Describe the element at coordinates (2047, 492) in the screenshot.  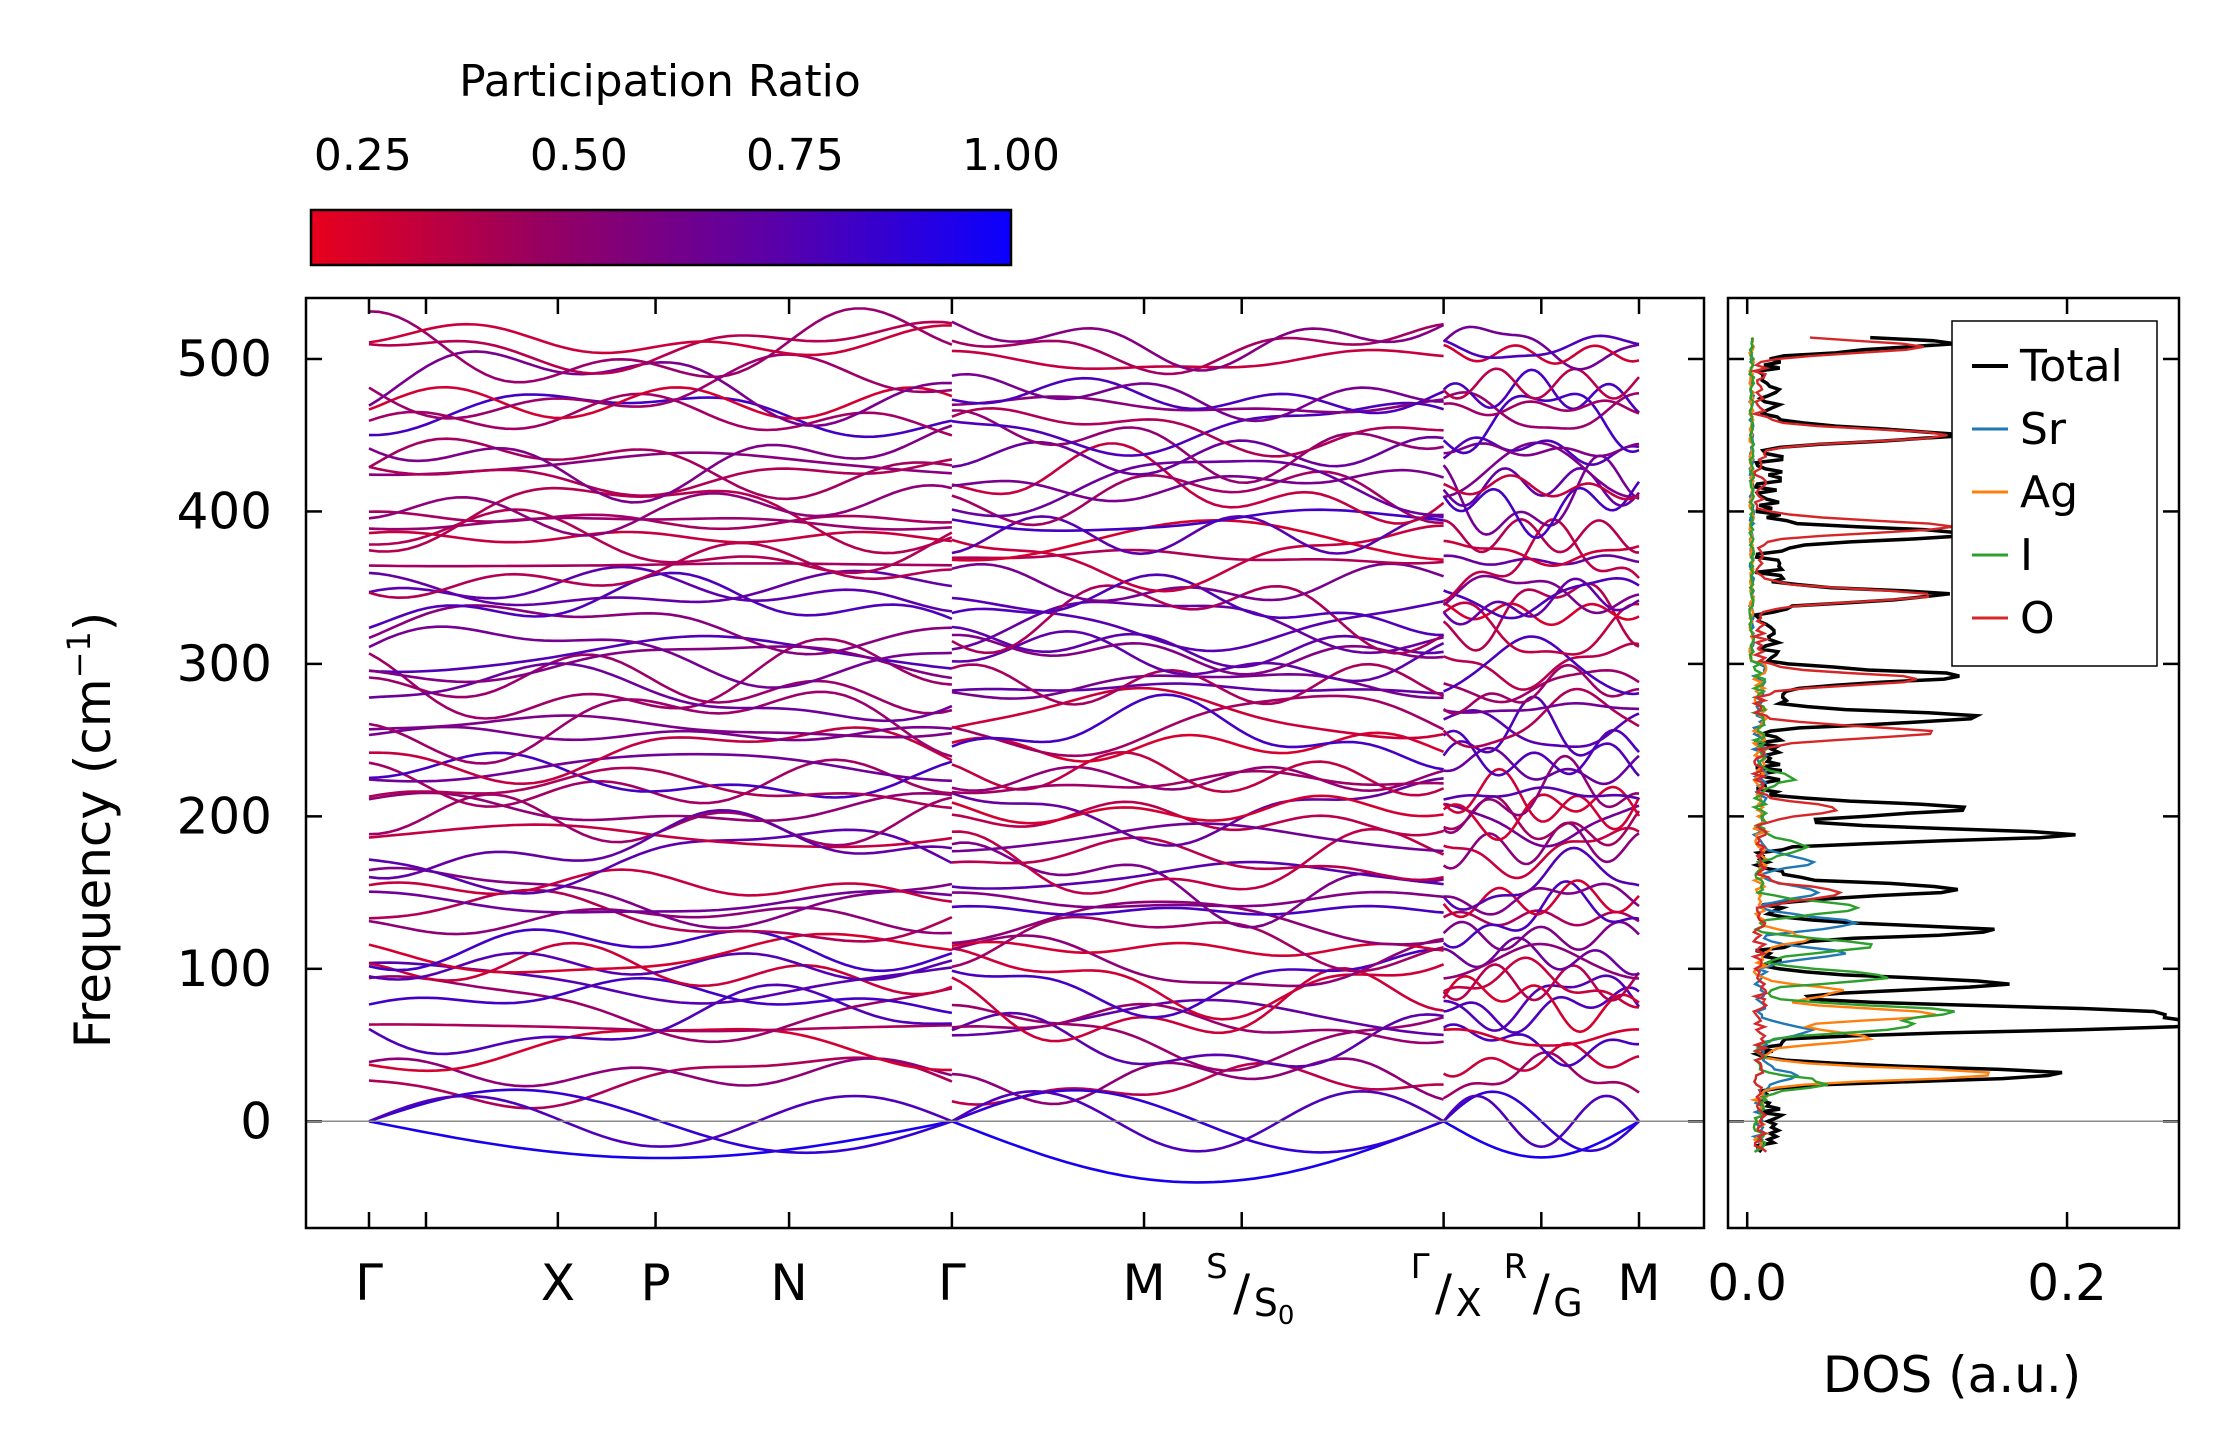
I see `legend-items: Total Sr Ag IO` at that location.